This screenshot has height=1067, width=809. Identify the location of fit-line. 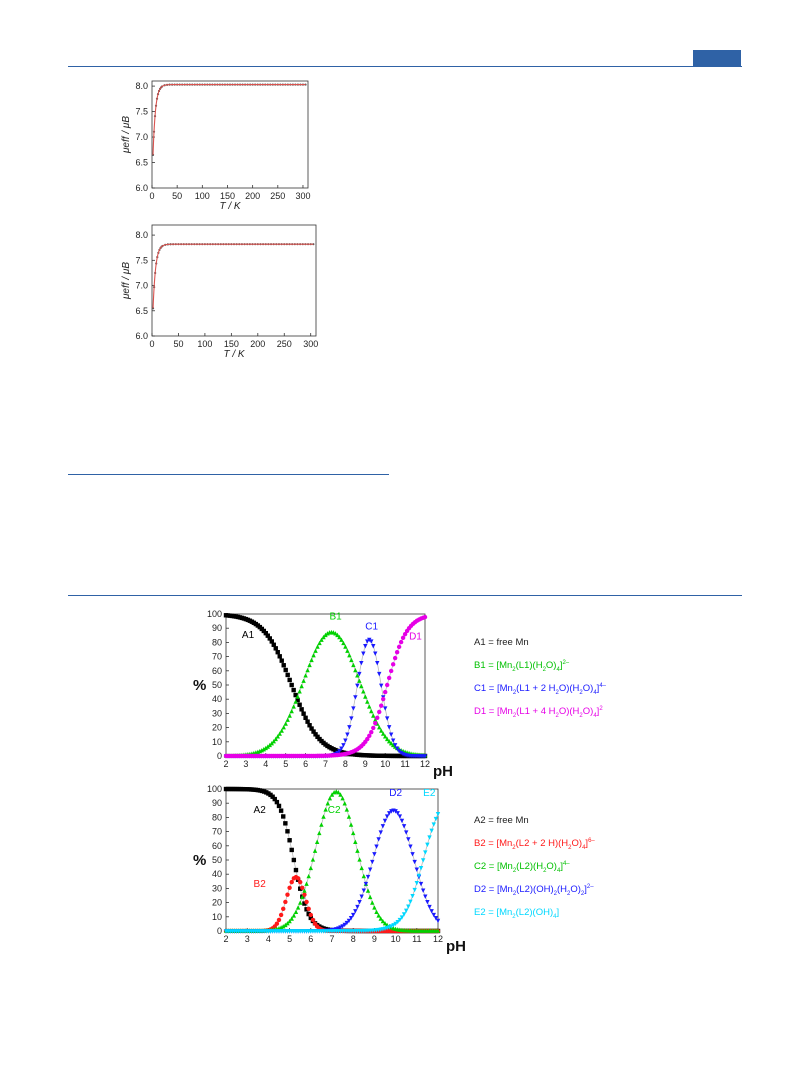
(229, 119).